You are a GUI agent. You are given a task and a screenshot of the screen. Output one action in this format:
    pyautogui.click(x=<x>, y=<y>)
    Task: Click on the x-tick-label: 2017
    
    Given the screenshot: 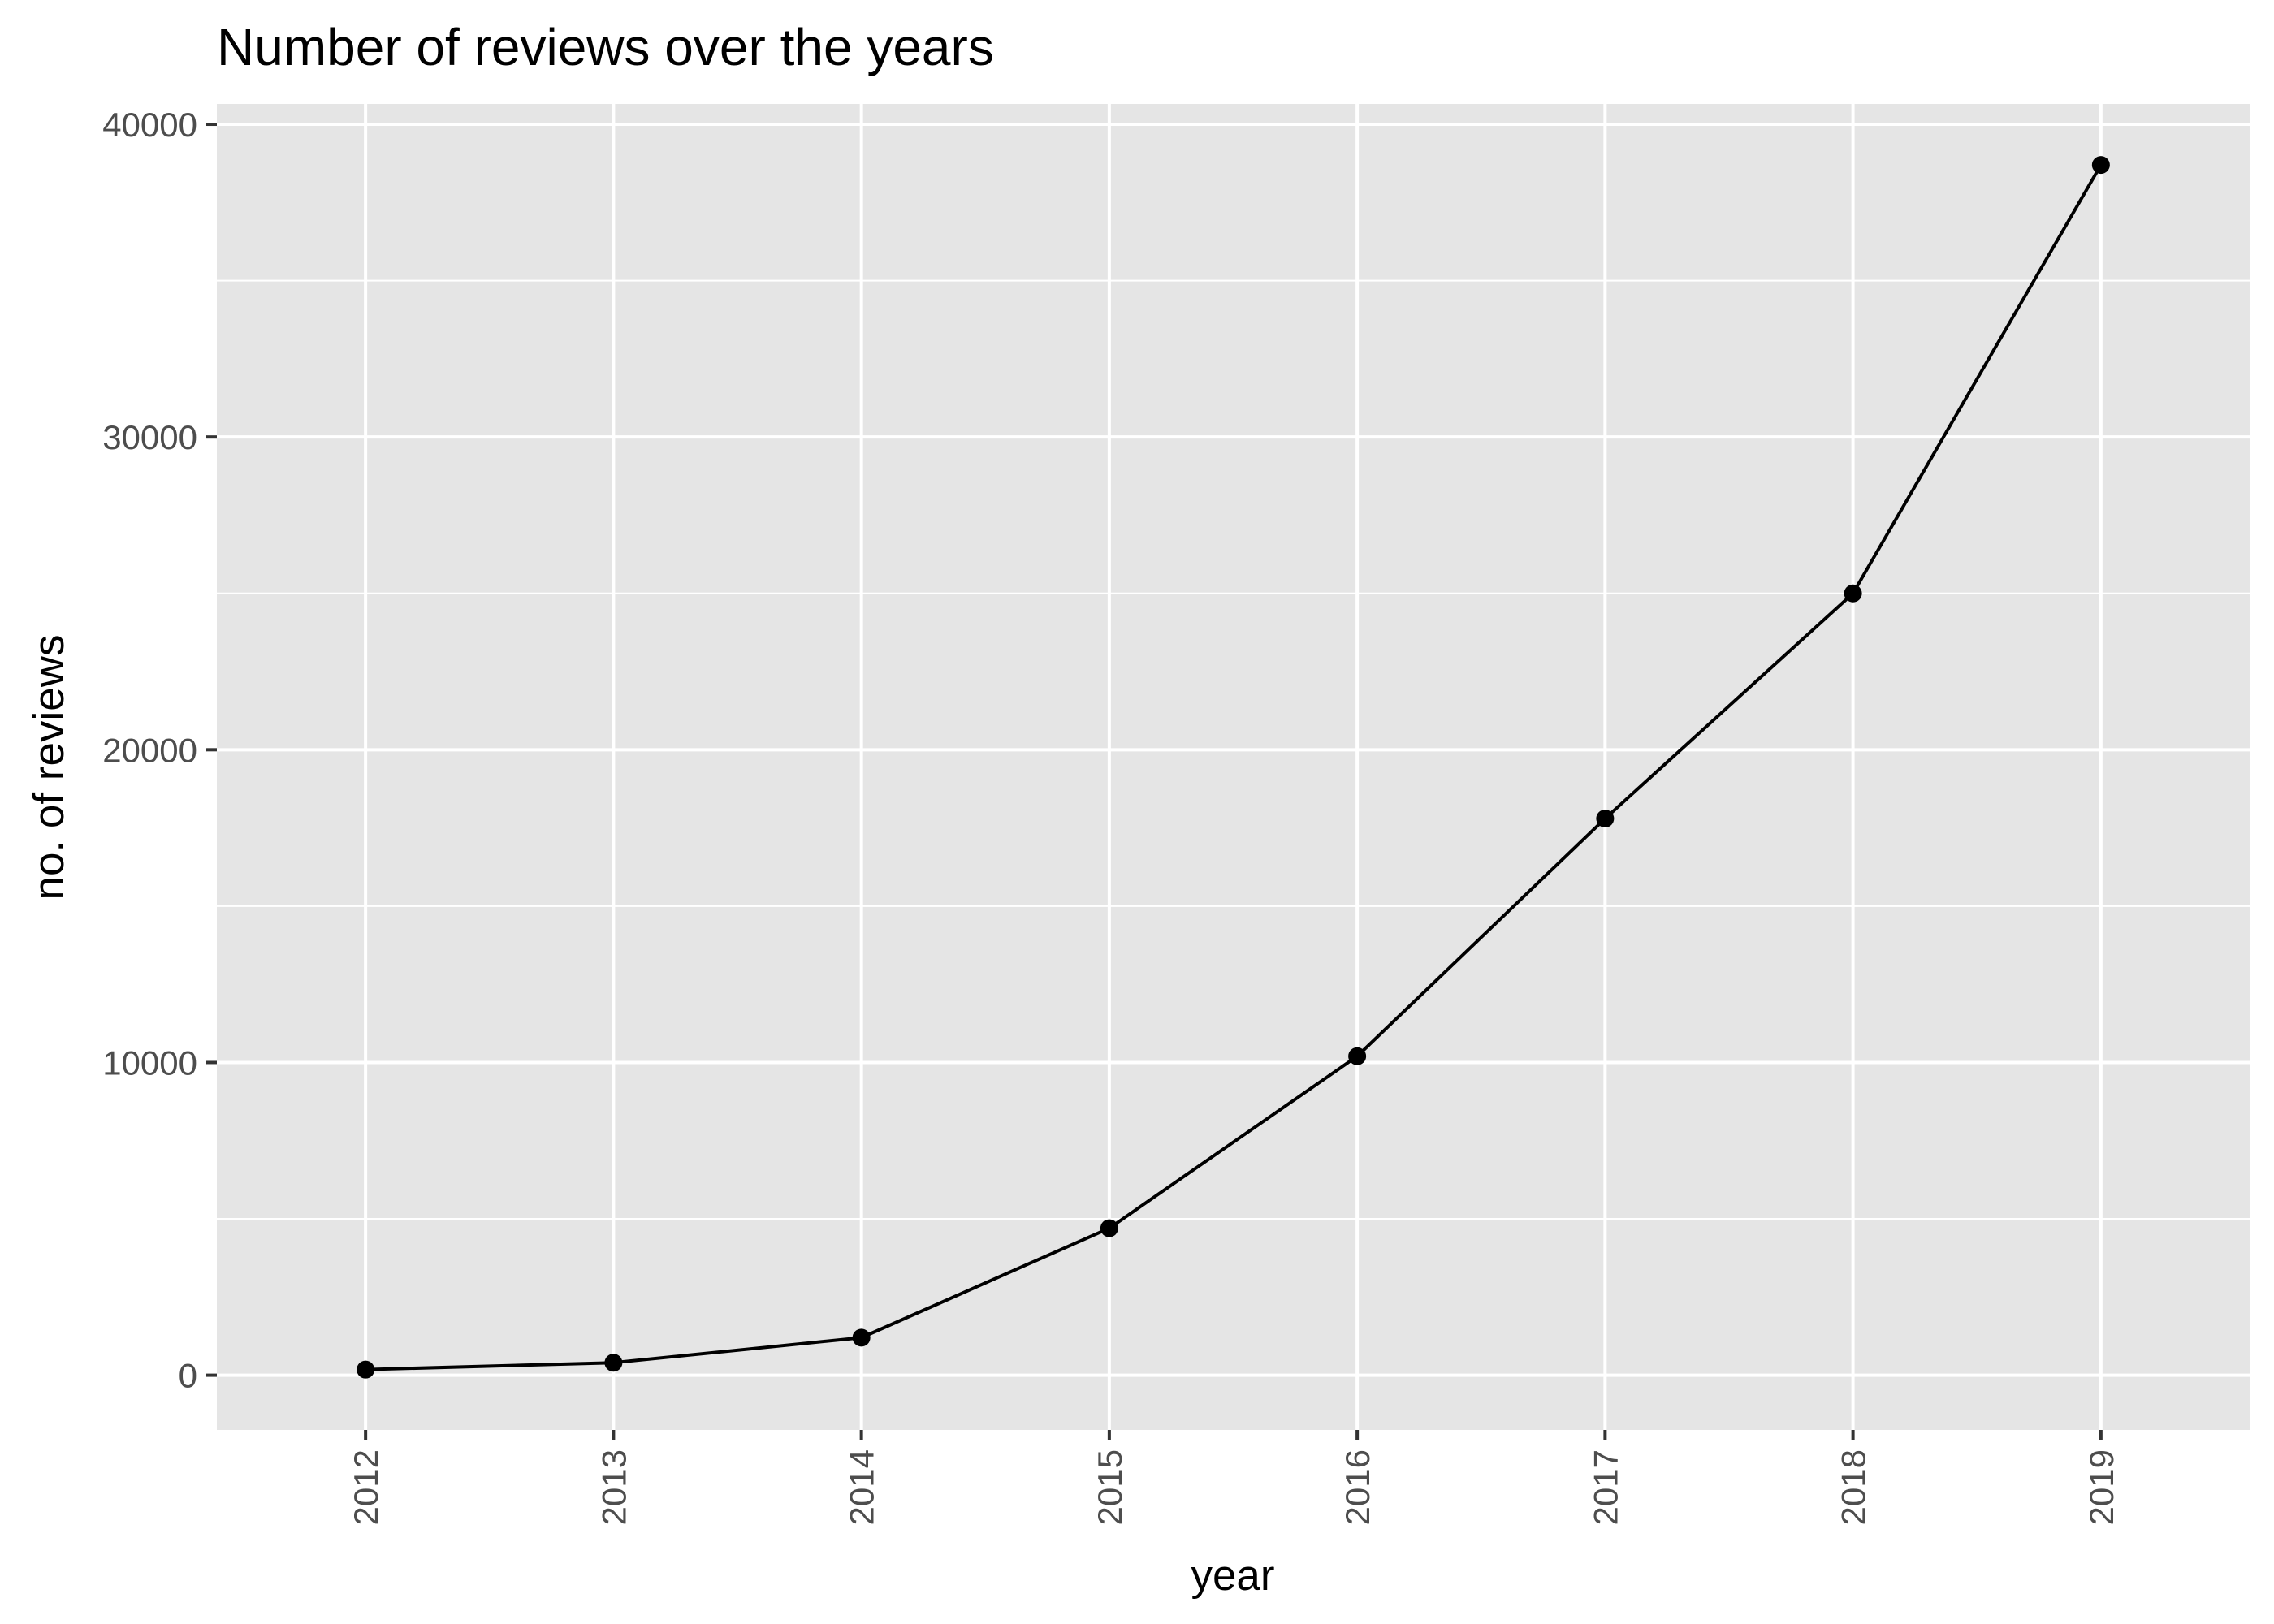 What is the action you would take?
    pyautogui.click(x=1605, y=1487)
    